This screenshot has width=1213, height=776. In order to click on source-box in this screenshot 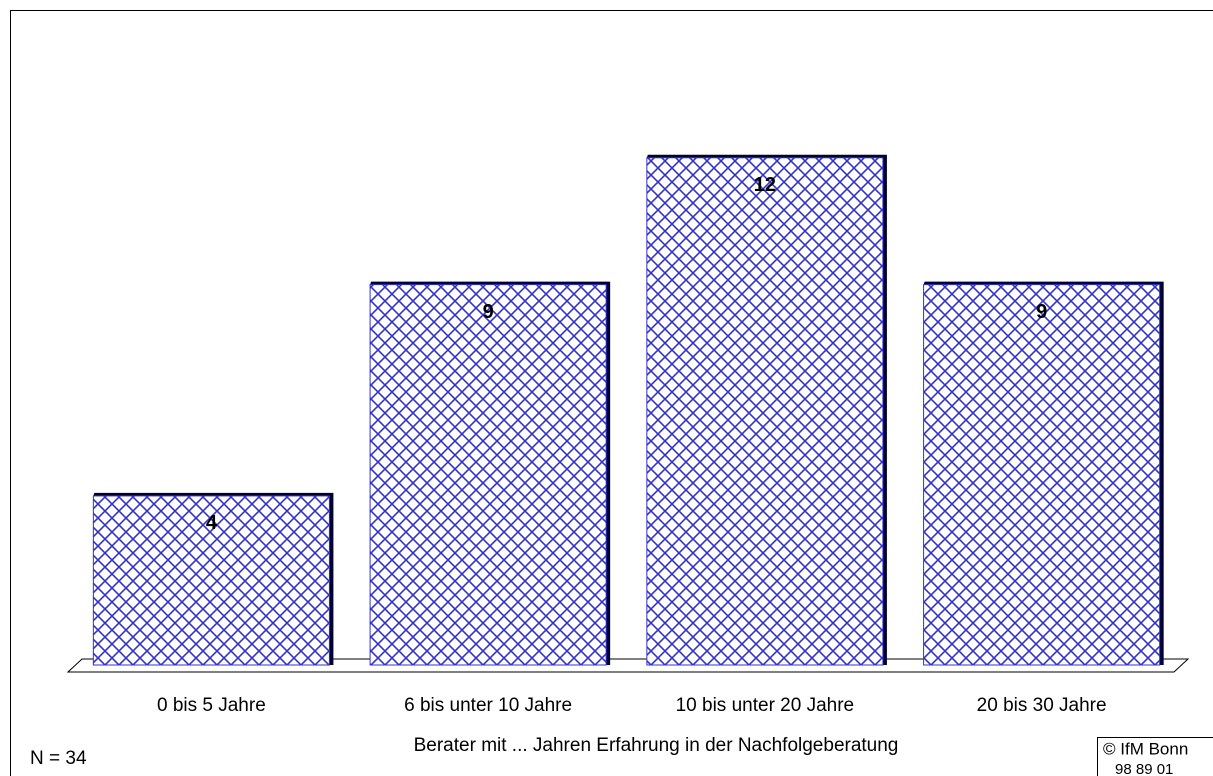, I will do `click(1155, 756)`.